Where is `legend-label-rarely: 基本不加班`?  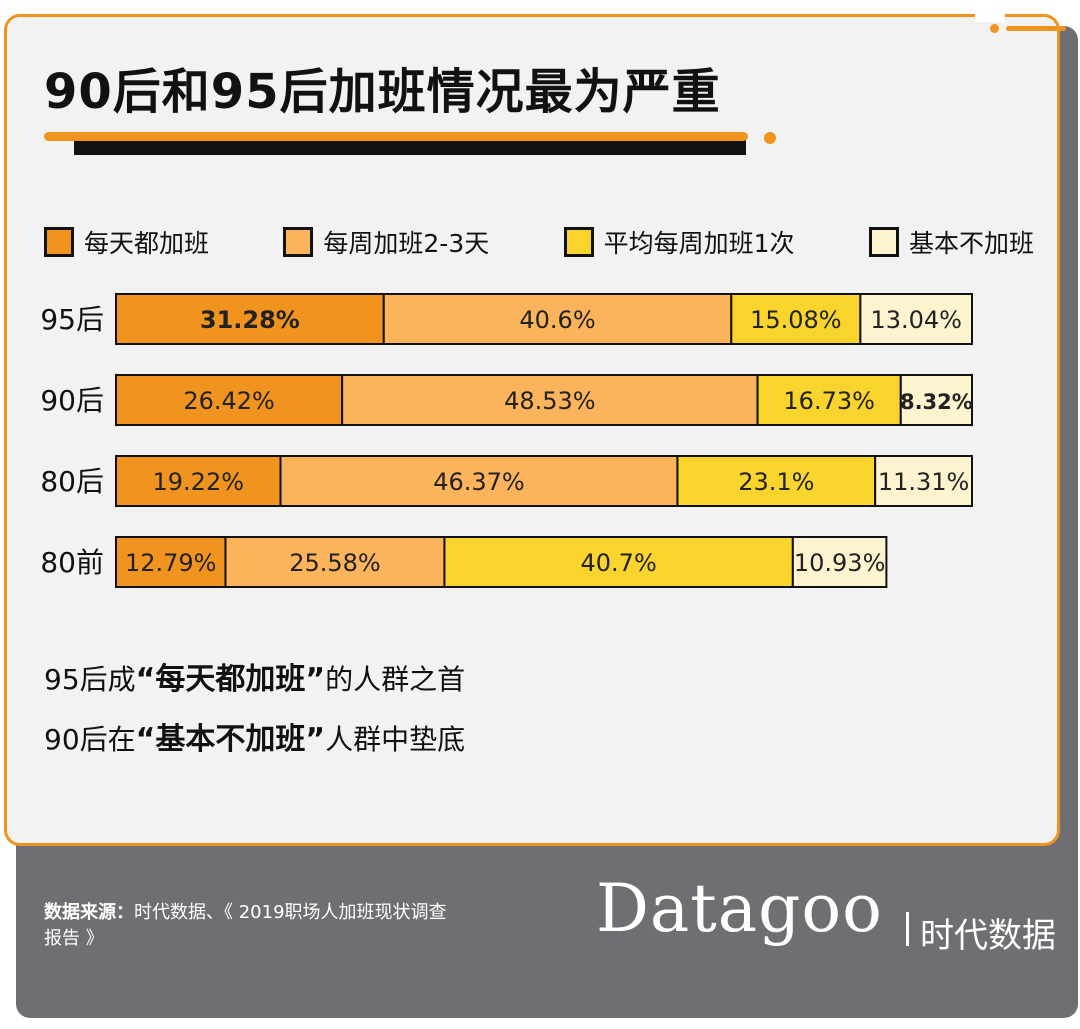
legend-label-rarely: 基本不加班 is located at coordinates (971, 243).